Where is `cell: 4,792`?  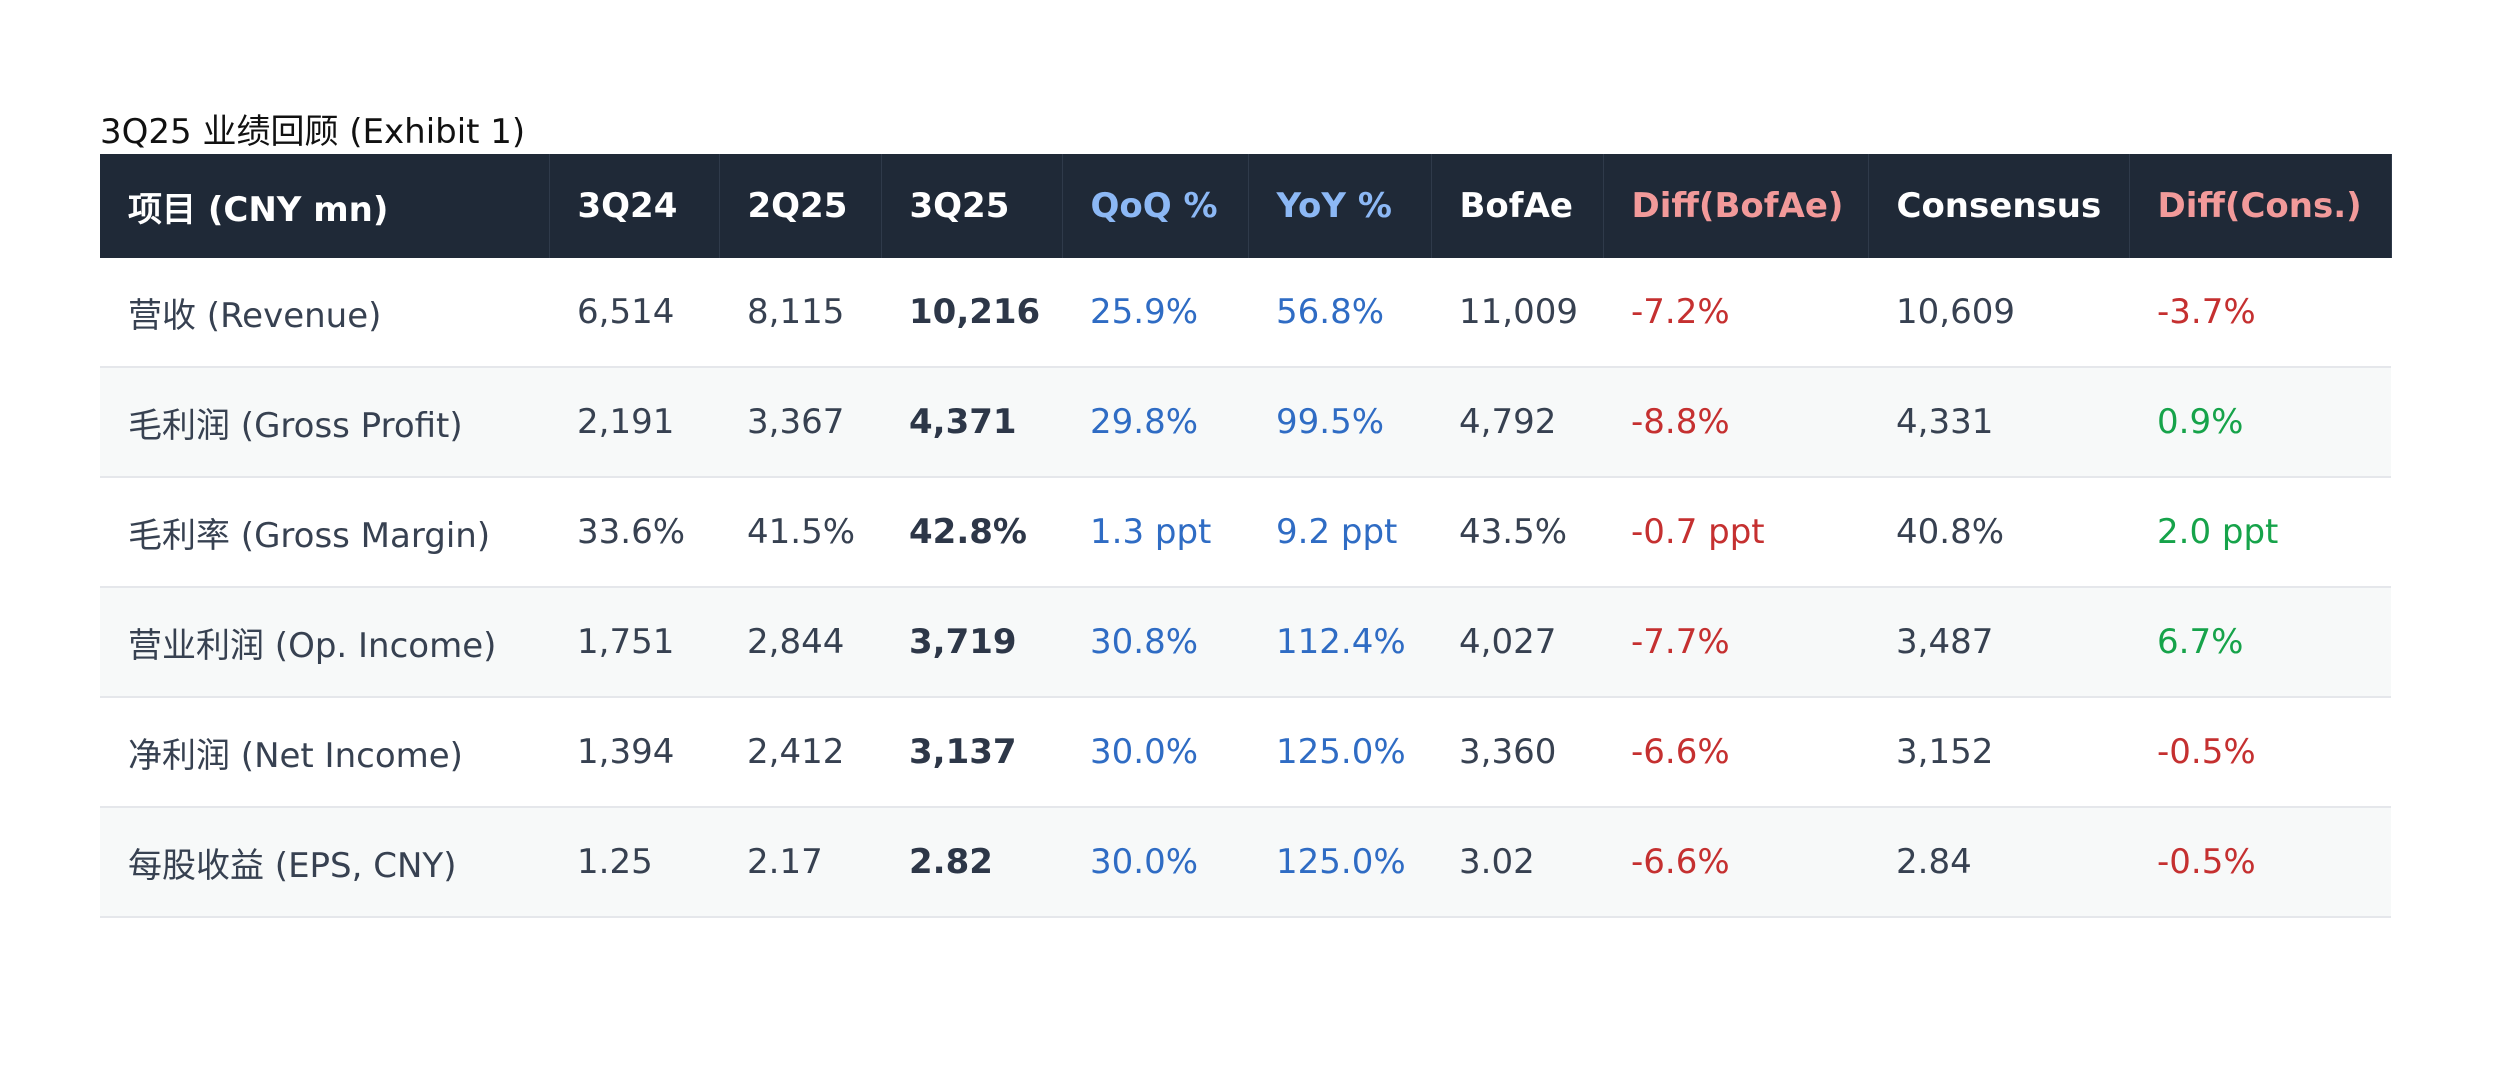 cell: 4,792 is located at coordinates (1517, 422).